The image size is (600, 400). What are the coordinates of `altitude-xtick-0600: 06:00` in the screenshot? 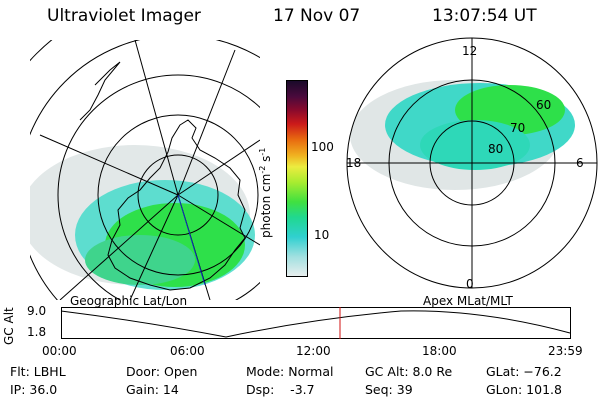 It's located at (187, 351).